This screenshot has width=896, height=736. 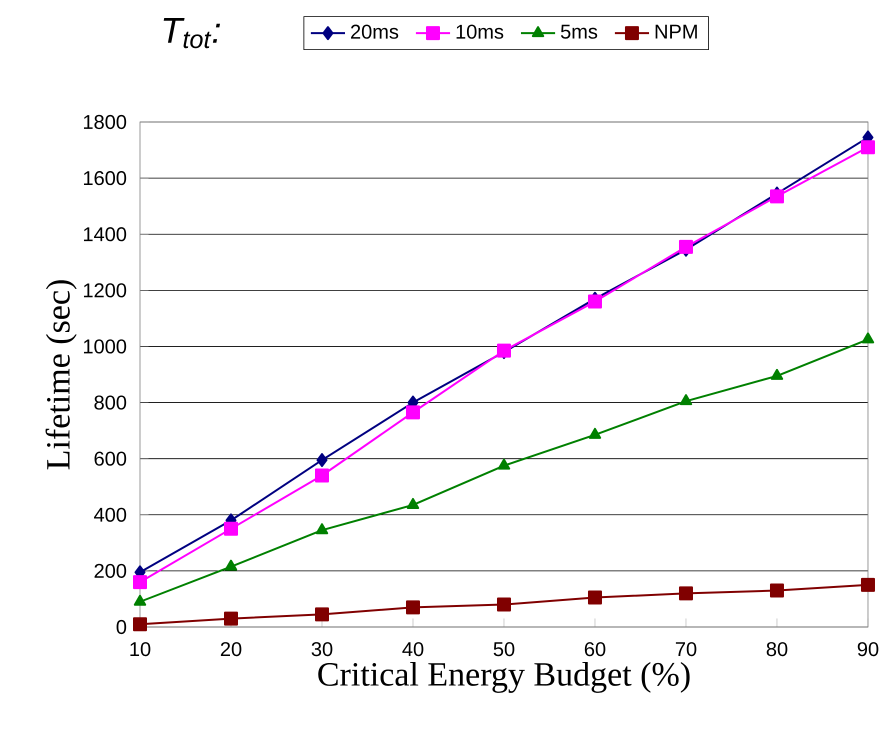 I want to click on x-tick-label: 20, so click(x=231, y=649).